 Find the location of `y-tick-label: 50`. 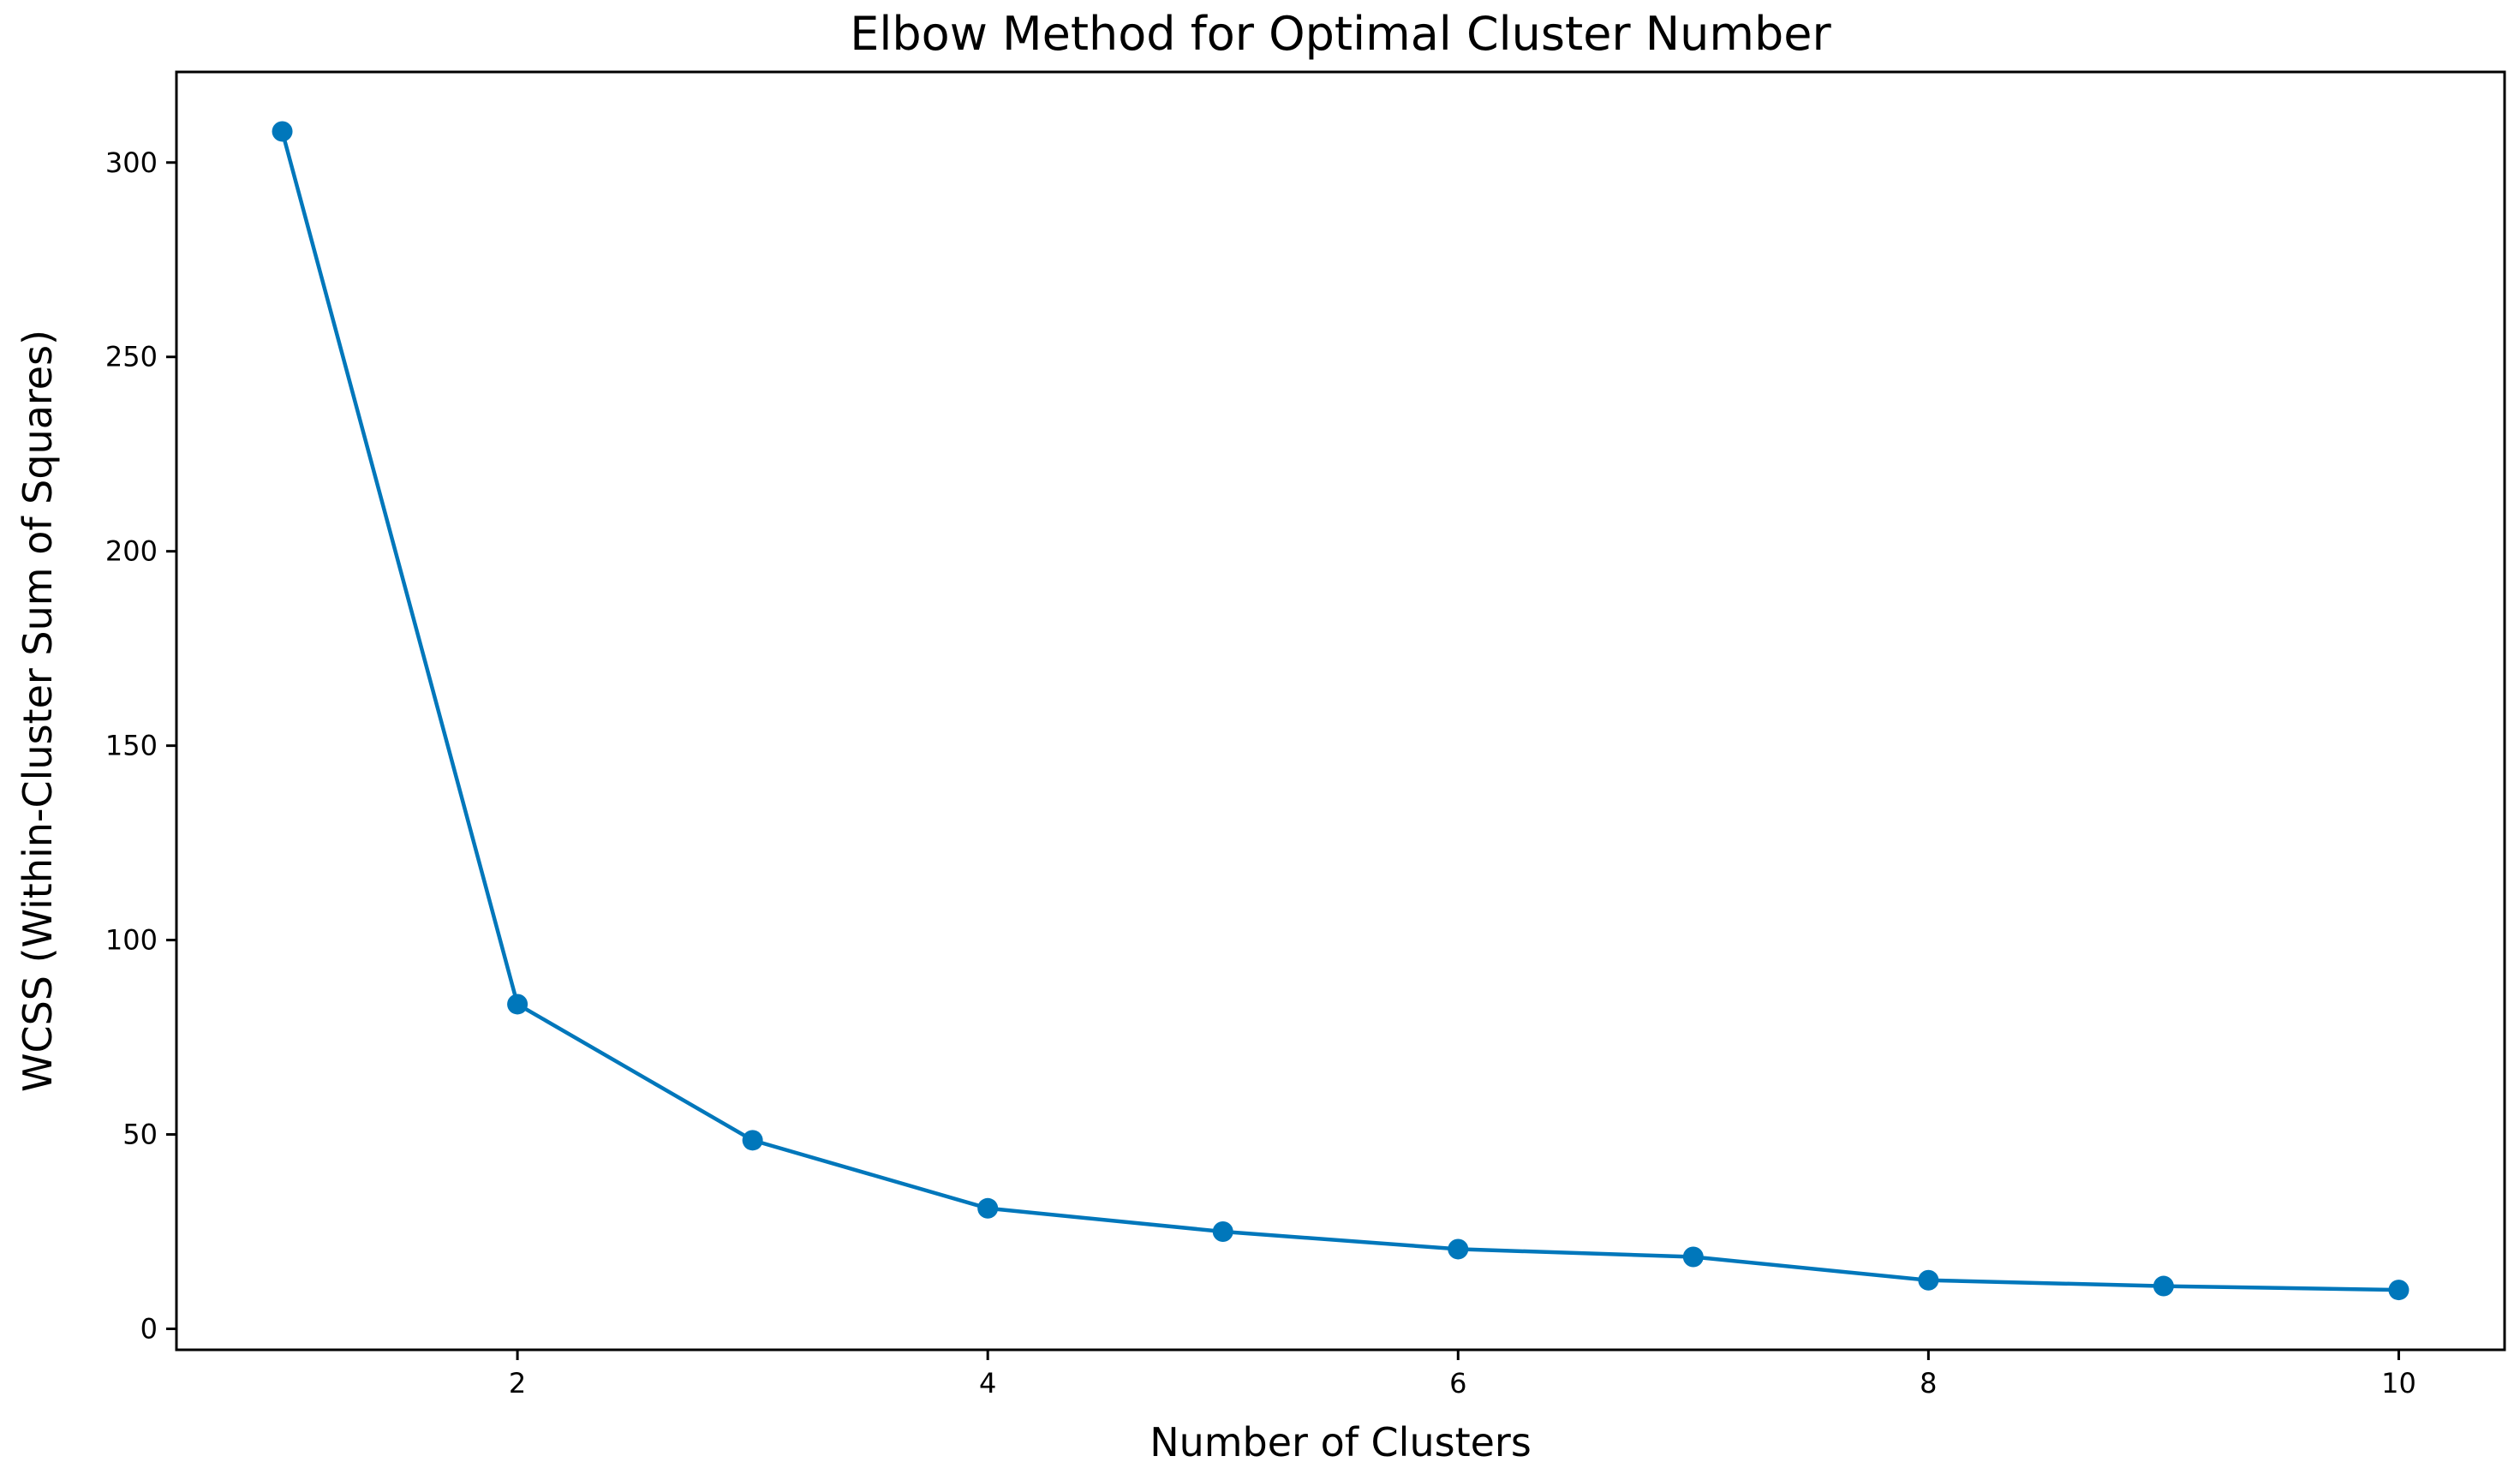

y-tick-label: 50 is located at coordinates (140, 1135).